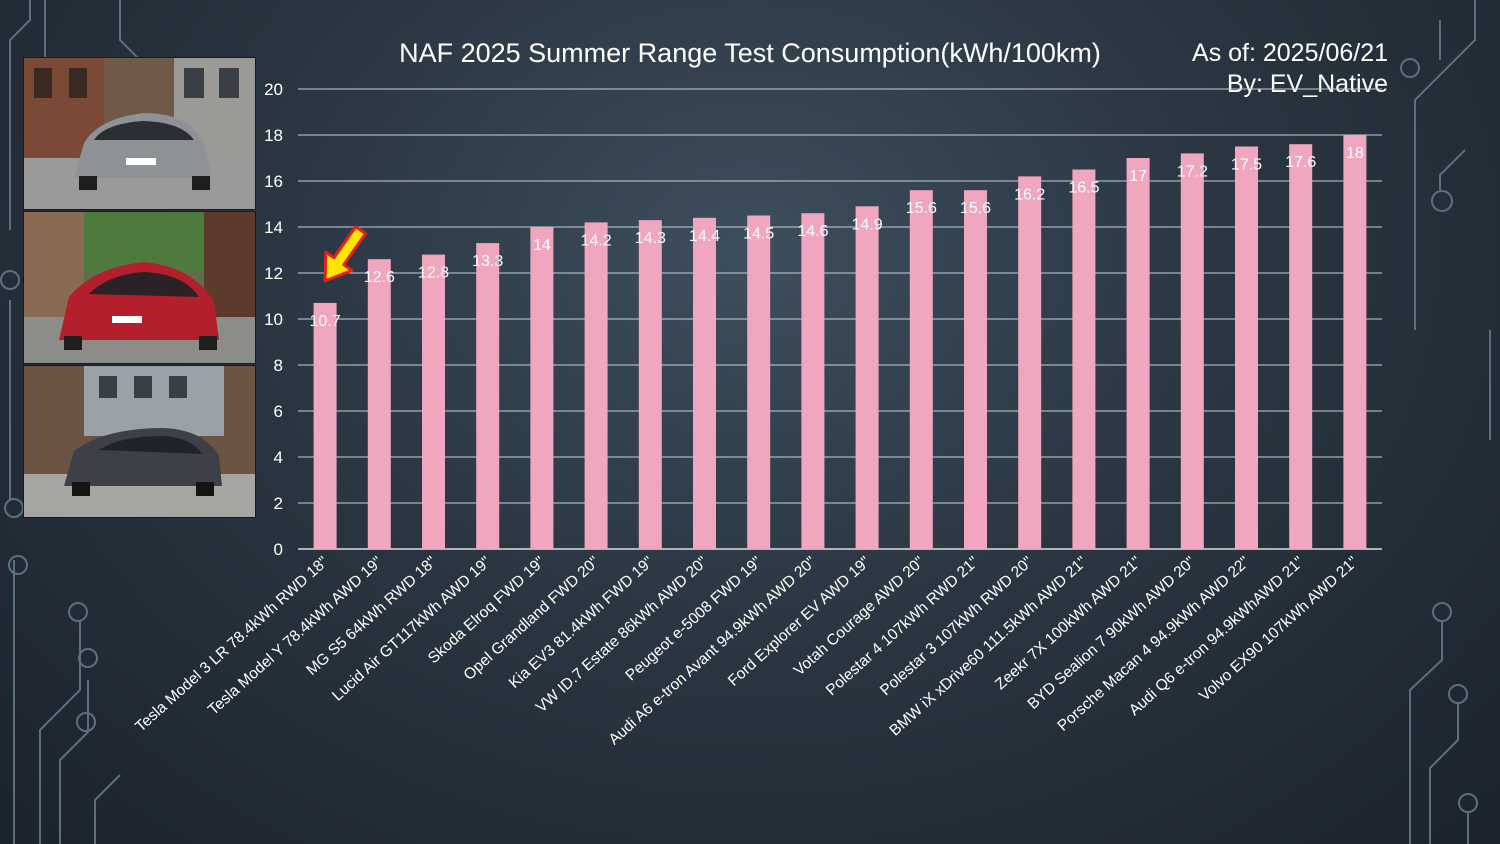 The width and height of the screenshot is (1500, 844). I want to click on data-label: 17, so click(1138, 176).